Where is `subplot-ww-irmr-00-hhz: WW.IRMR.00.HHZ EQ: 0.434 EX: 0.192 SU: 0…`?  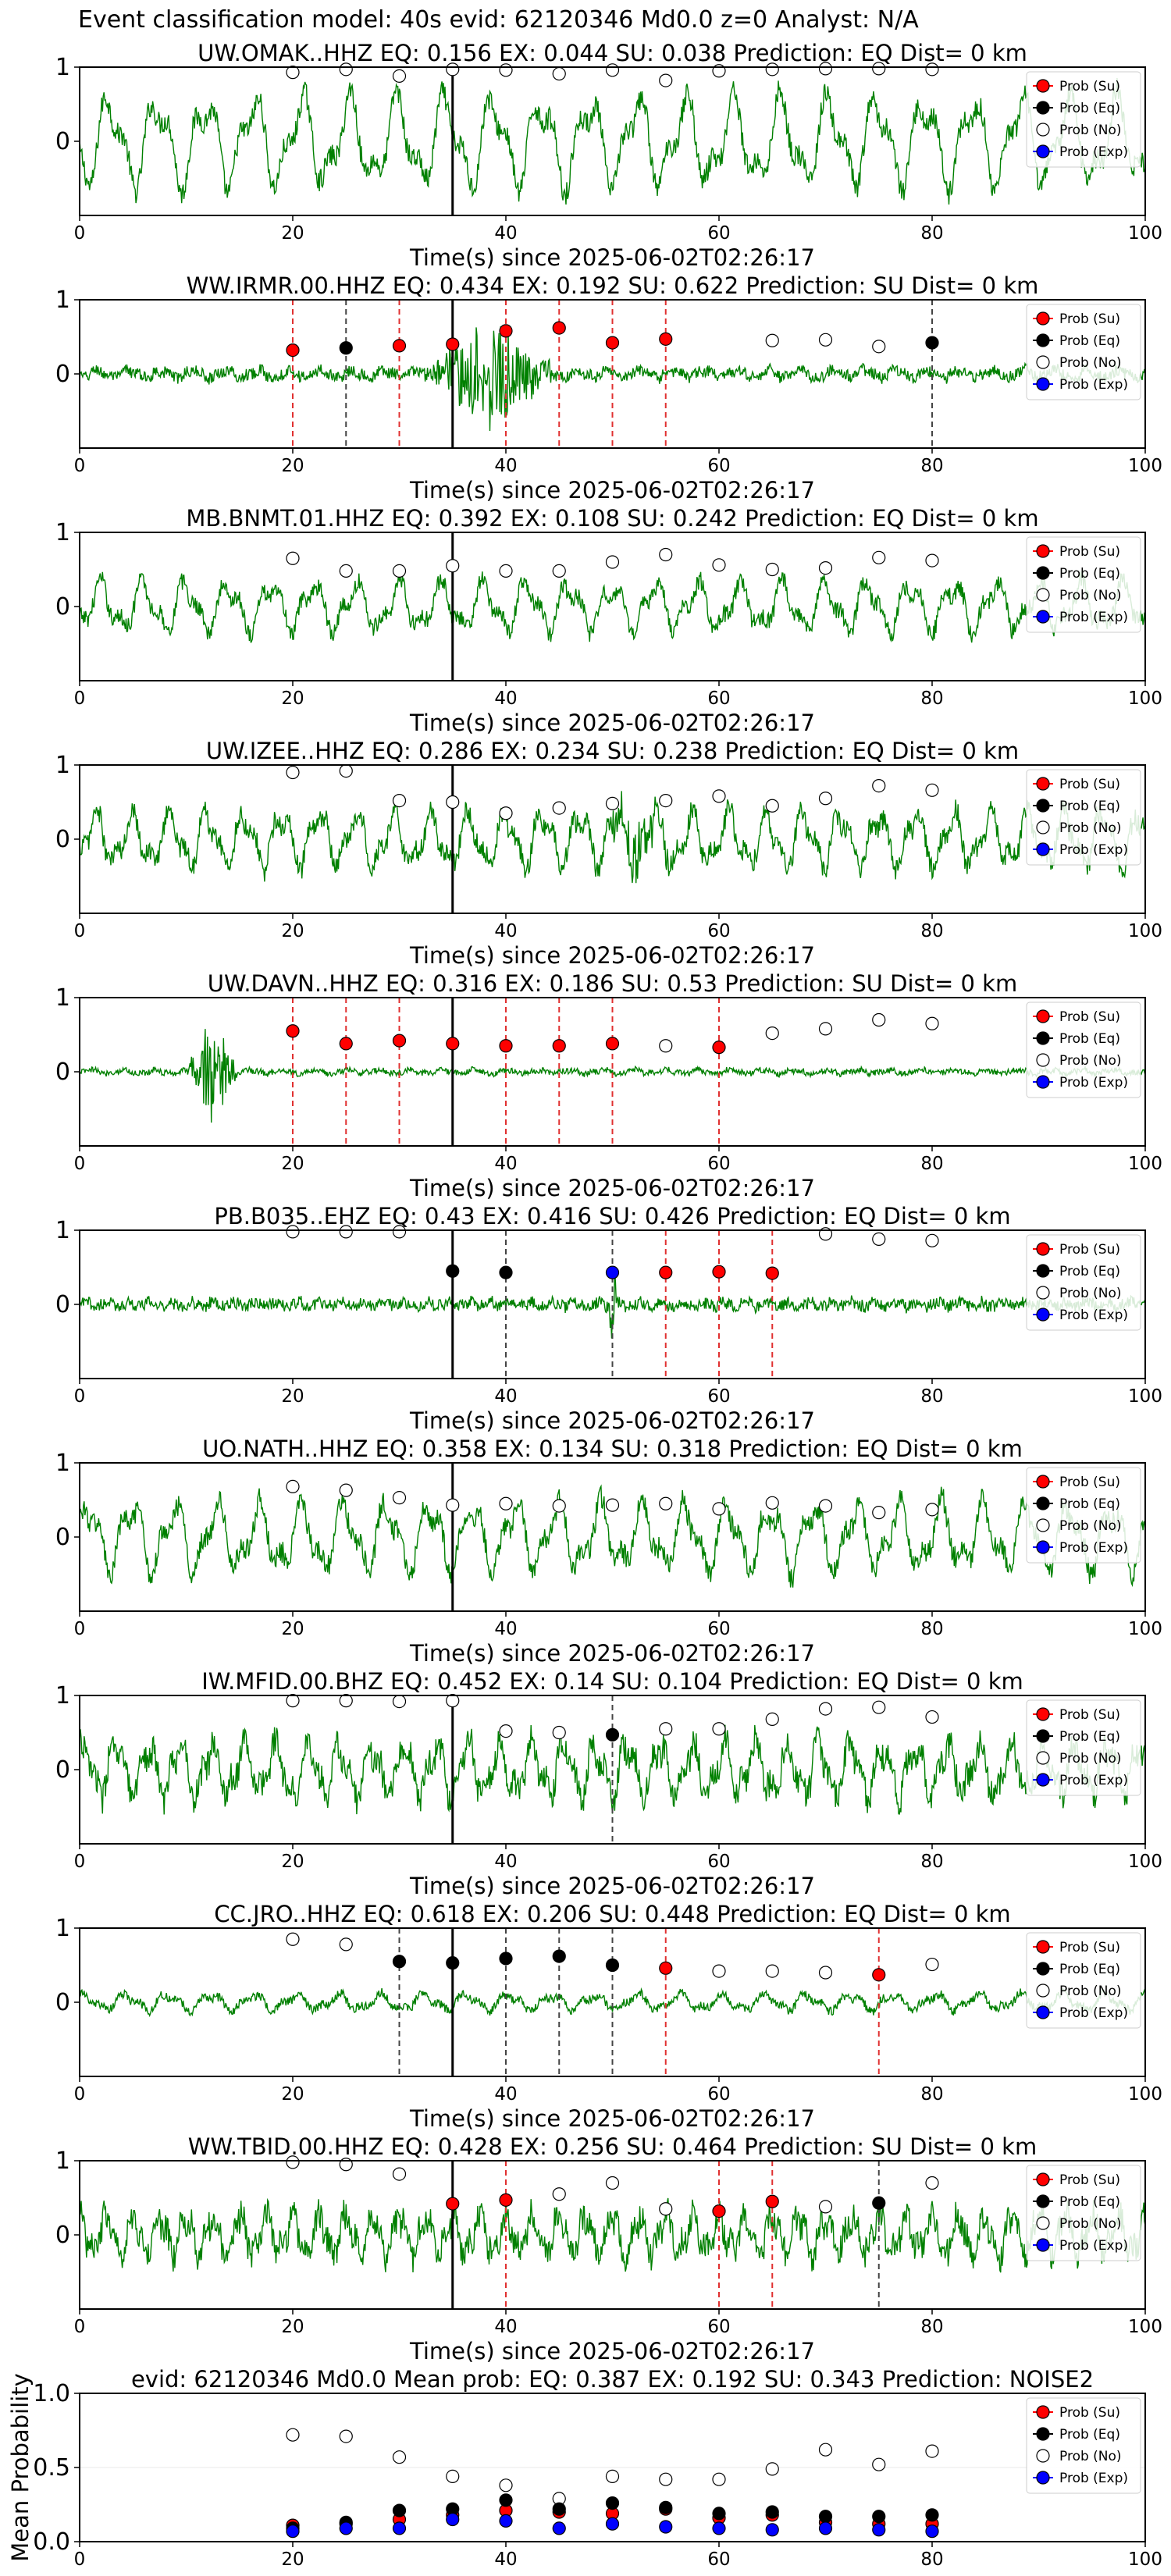 subplot-ww-irmr-00-hhz: WW.IRMR.00.HHZ EQ: 0.434 EX: 0.192 SU: 0… is located at coordinates (608, 387).